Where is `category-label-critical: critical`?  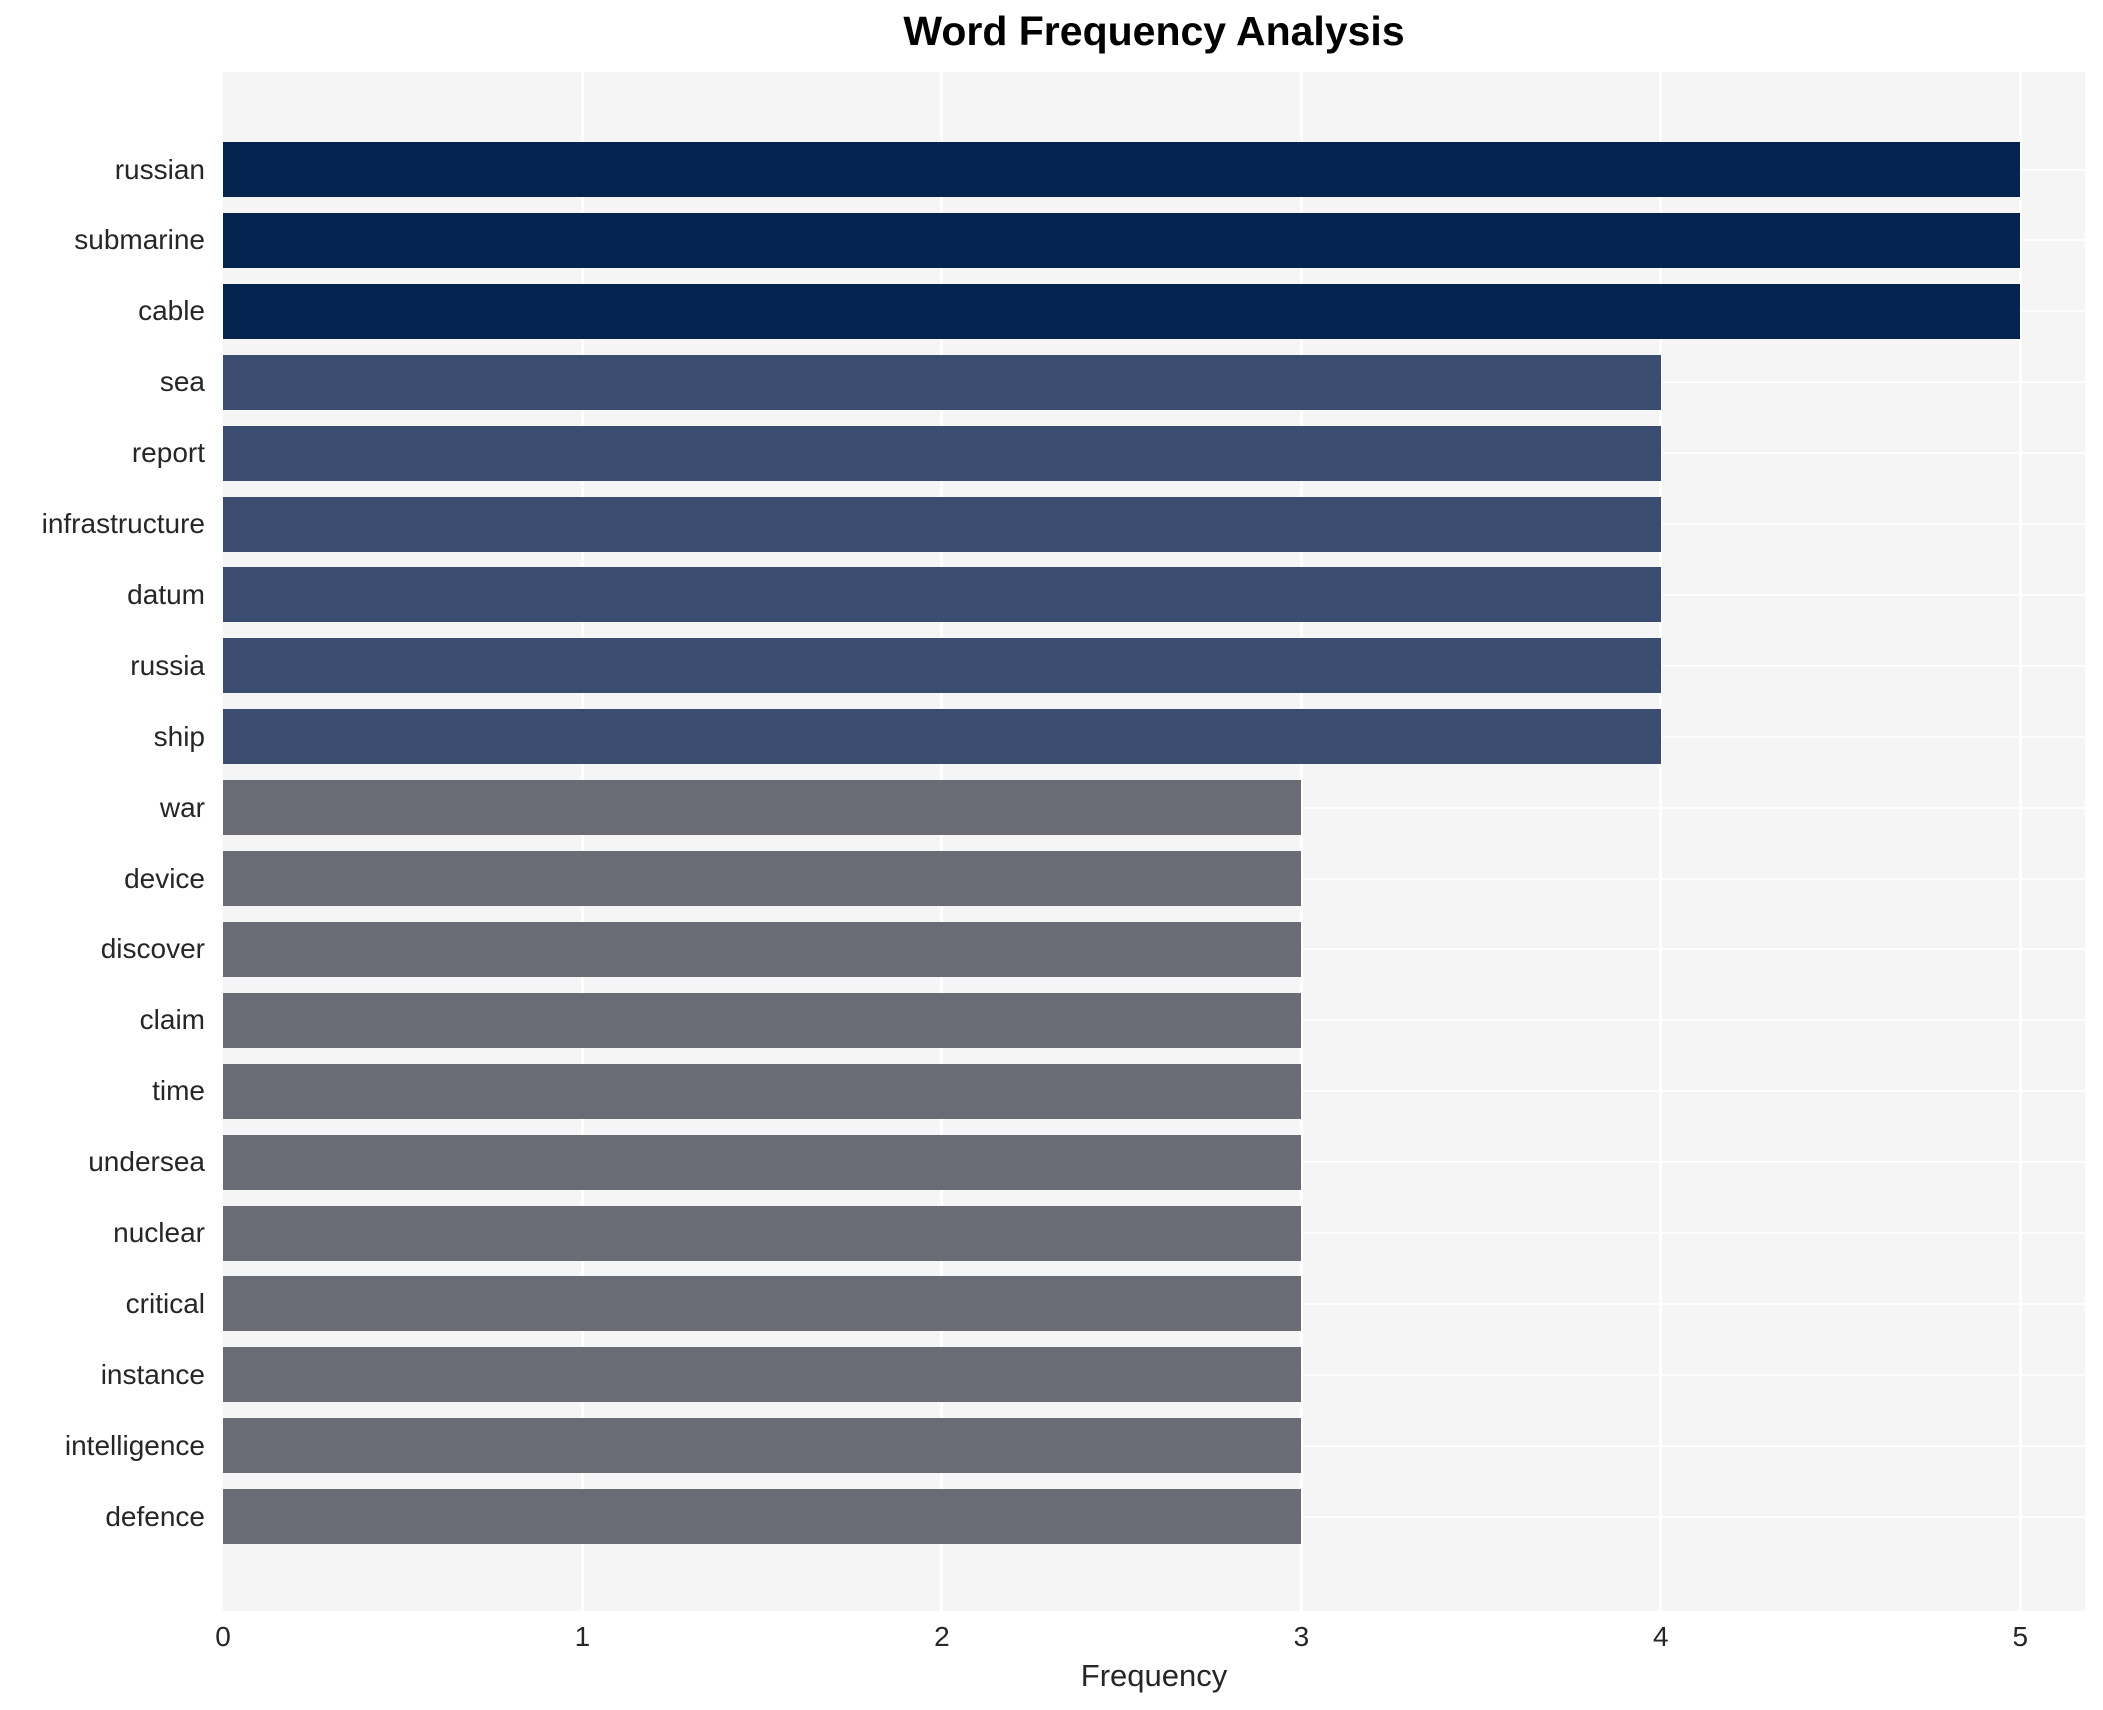
category-label-critical: critical is located at coordinates (165, 1303).